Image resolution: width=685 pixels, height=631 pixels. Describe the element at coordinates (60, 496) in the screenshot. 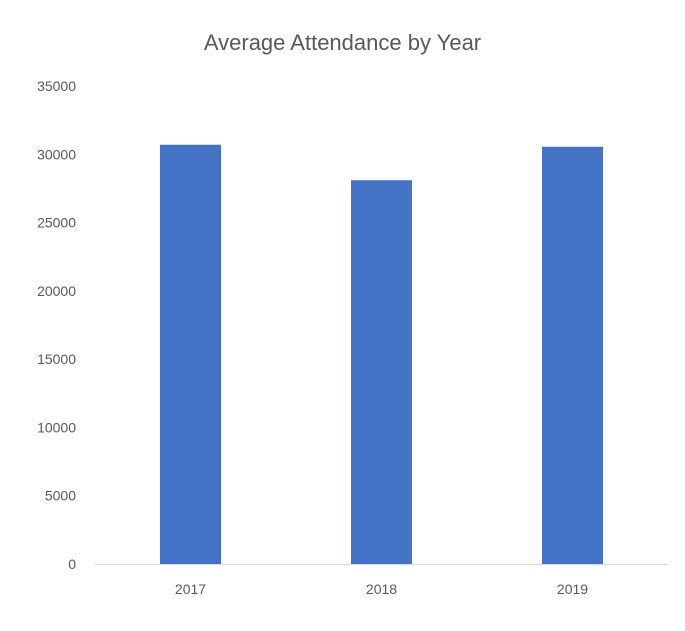

I see `y-tick-label: 5000` at that location.